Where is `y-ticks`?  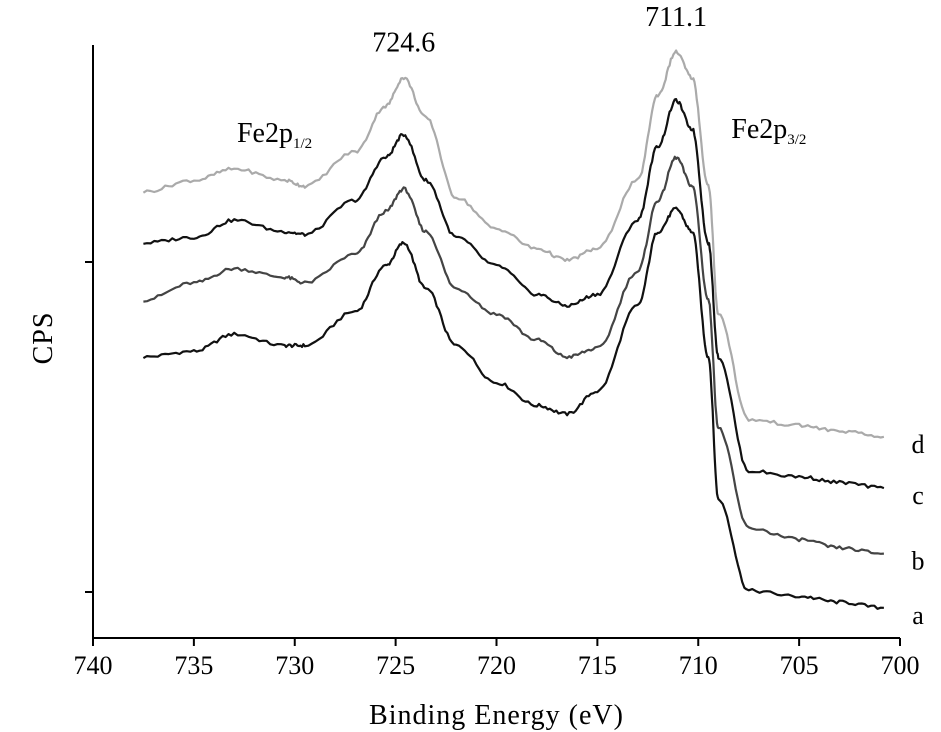
y-ticks is located at coordinates (89, 427).